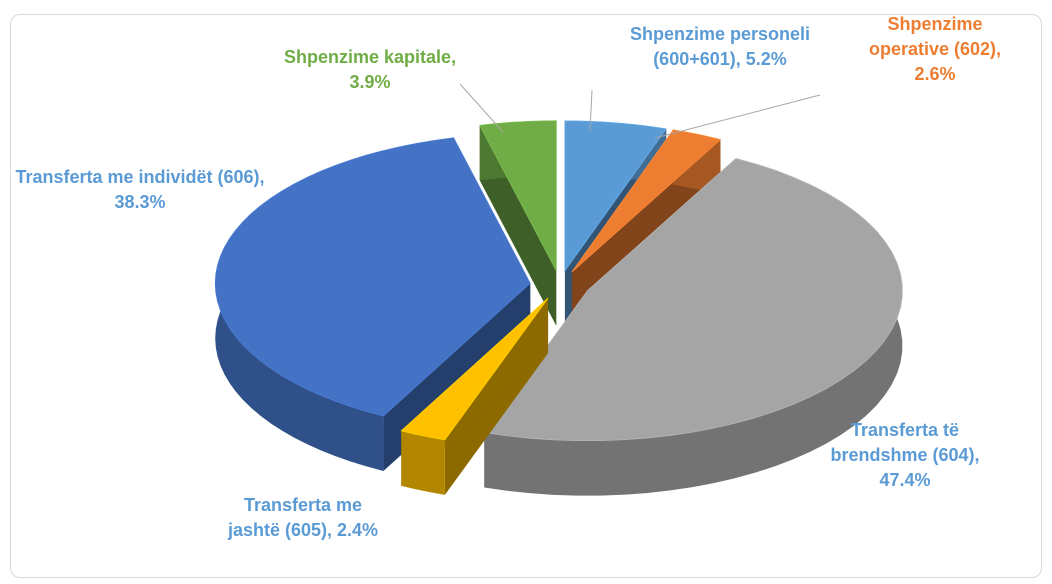  Describe the element at coordinates (140, 190) in the screenshot. I see `data-label: Transferta me individët (606), 38.3%` at that location.